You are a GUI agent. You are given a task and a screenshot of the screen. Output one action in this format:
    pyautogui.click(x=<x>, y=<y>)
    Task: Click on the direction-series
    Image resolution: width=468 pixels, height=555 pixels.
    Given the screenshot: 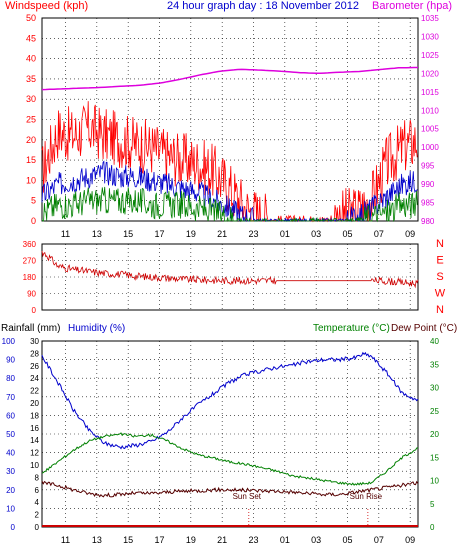 What is the action you would take?
    pyautogui.click(x=230, y=269)
    